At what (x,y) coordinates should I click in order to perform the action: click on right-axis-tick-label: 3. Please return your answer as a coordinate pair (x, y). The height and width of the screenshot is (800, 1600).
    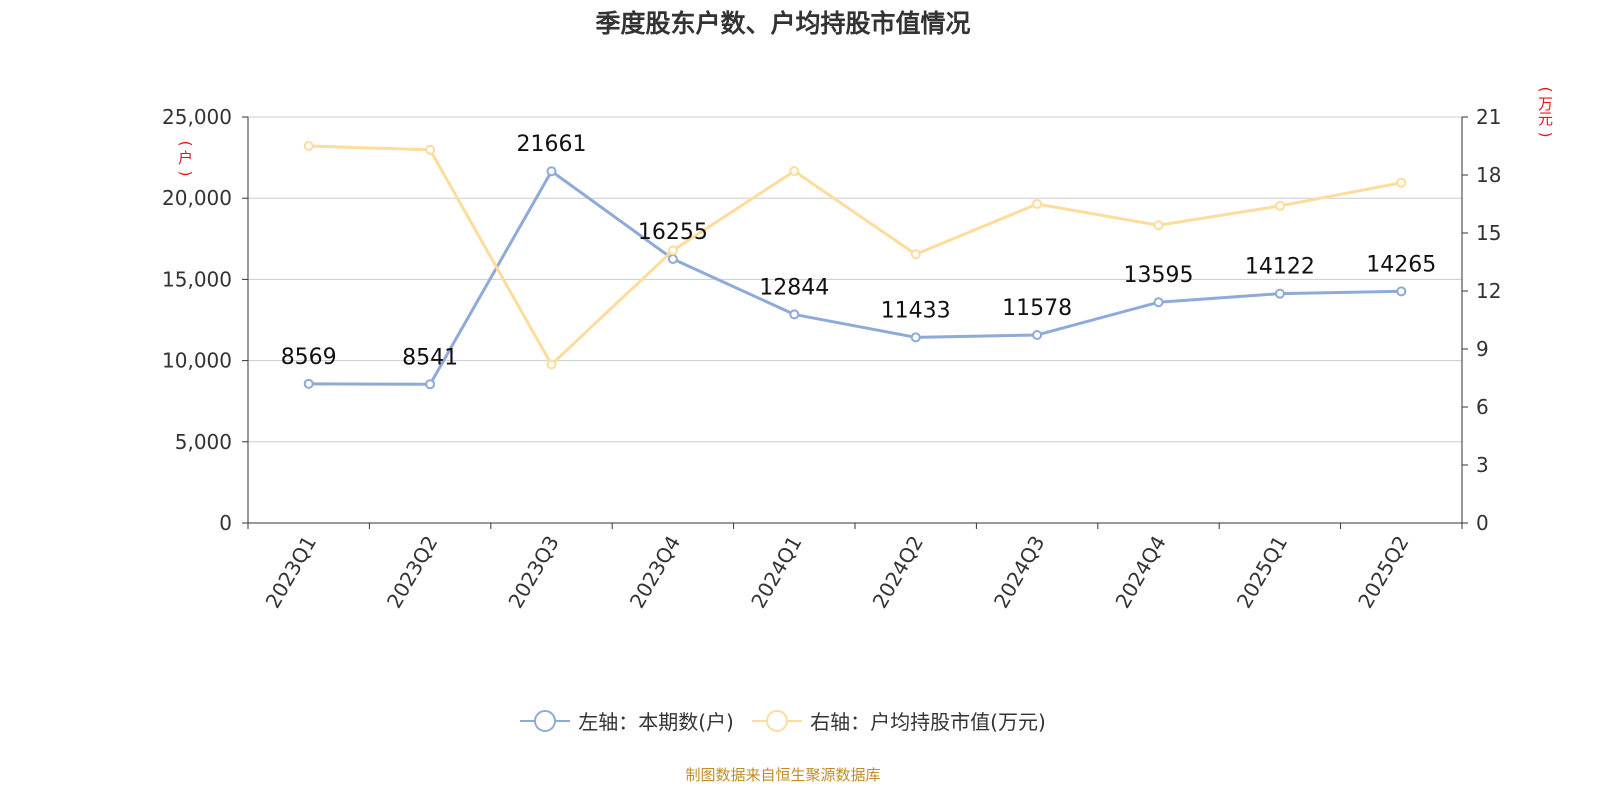
    Looking at the image, I should click on (1482, 465).